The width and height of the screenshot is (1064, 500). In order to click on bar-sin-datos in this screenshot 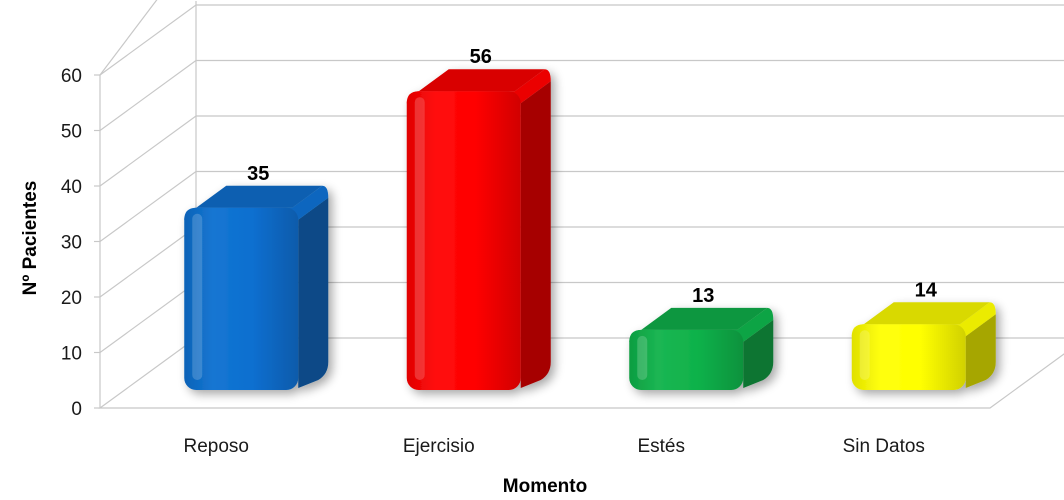, I will do `click(923, 346)`.